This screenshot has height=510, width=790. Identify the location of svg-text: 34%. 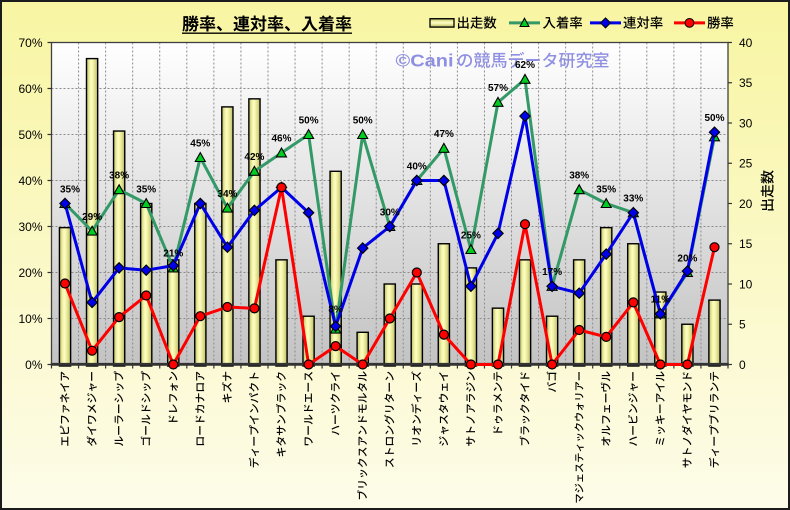
(227, 194).